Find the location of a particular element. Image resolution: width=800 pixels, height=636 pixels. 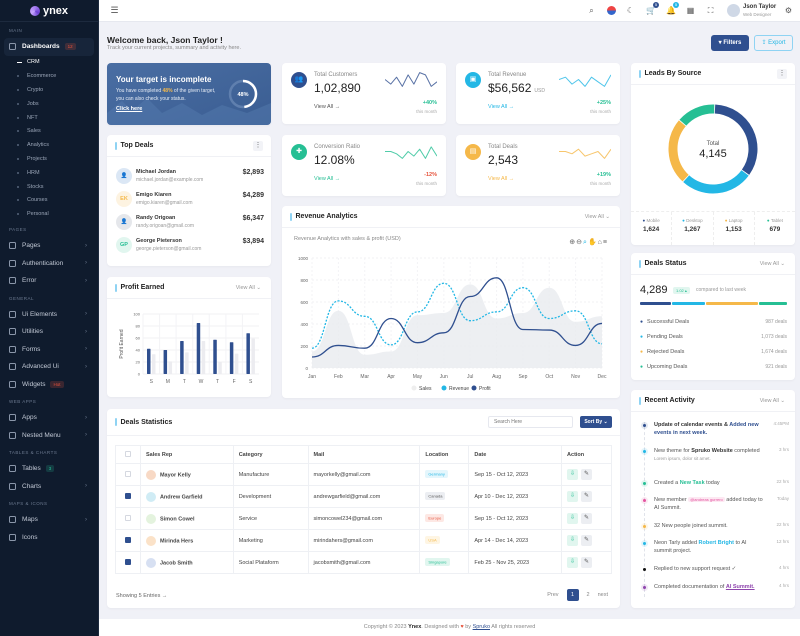

stat-value: 12.08% is located at coordinates (334, 160).